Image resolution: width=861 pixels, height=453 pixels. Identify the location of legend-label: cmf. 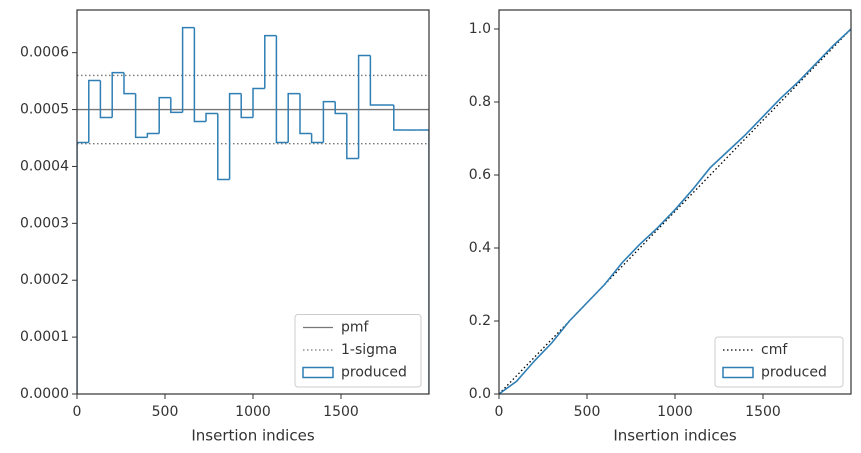
(774, 350).